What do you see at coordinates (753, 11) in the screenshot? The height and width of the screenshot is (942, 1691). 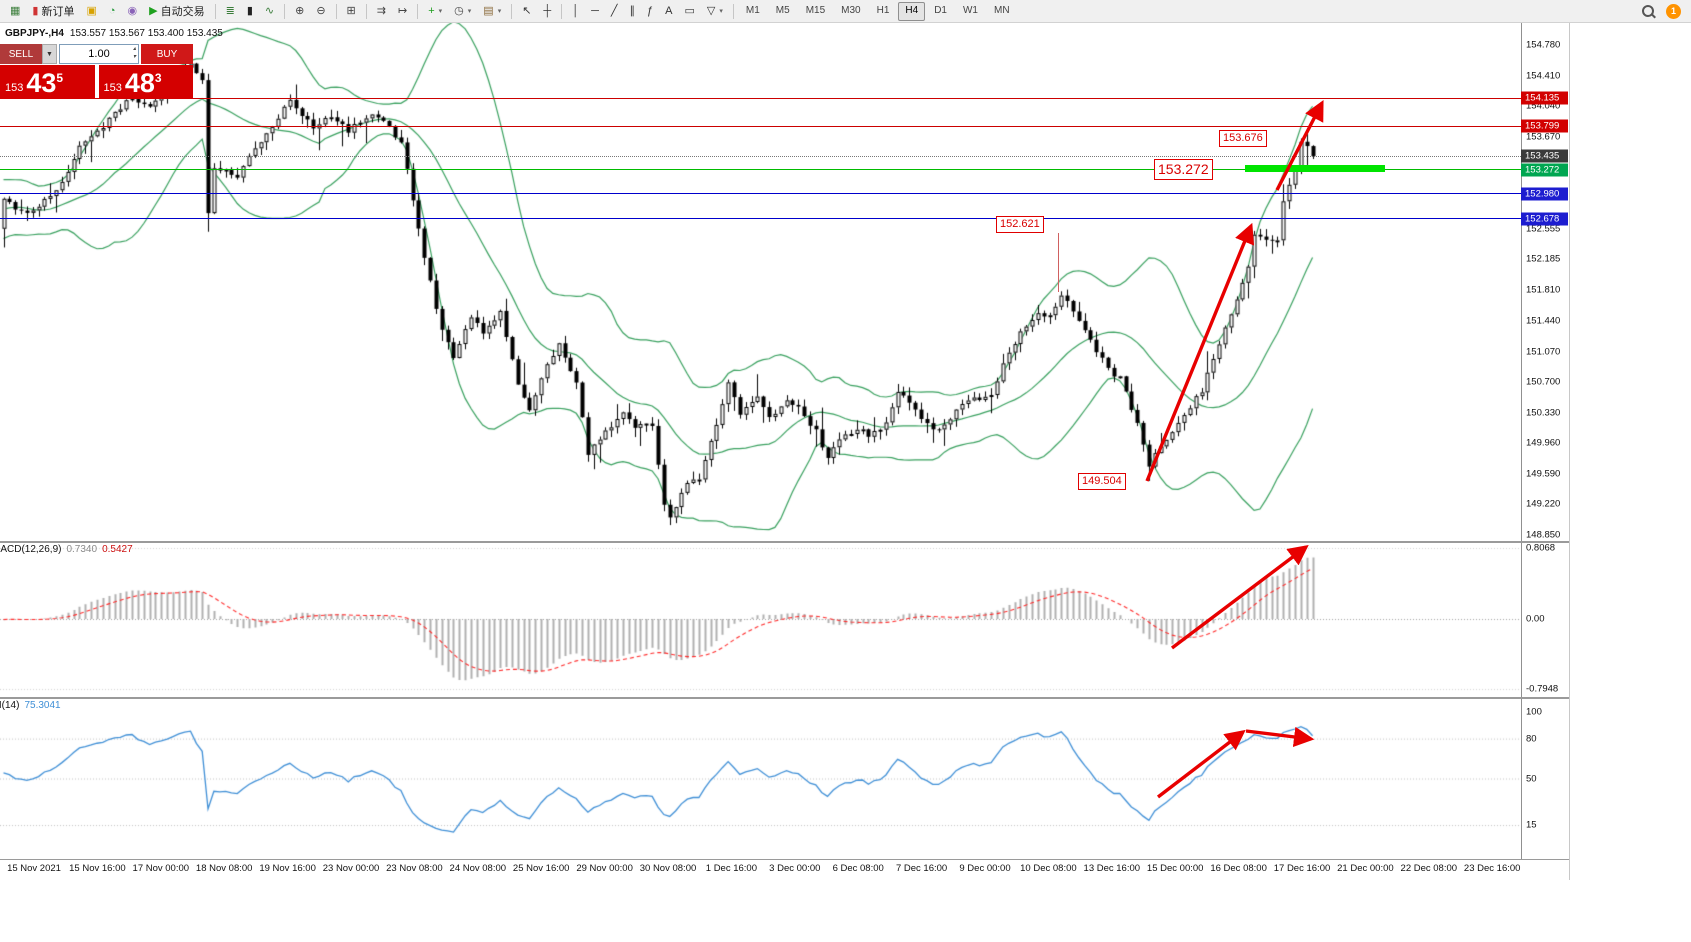 I see `tf-m1-button: M1` at bounding box center [753, 11].